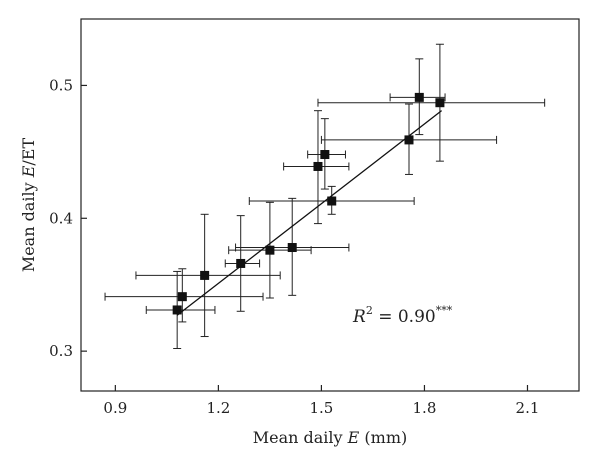  I want to click on y-tick-label: 0.3, so click(61, 351).